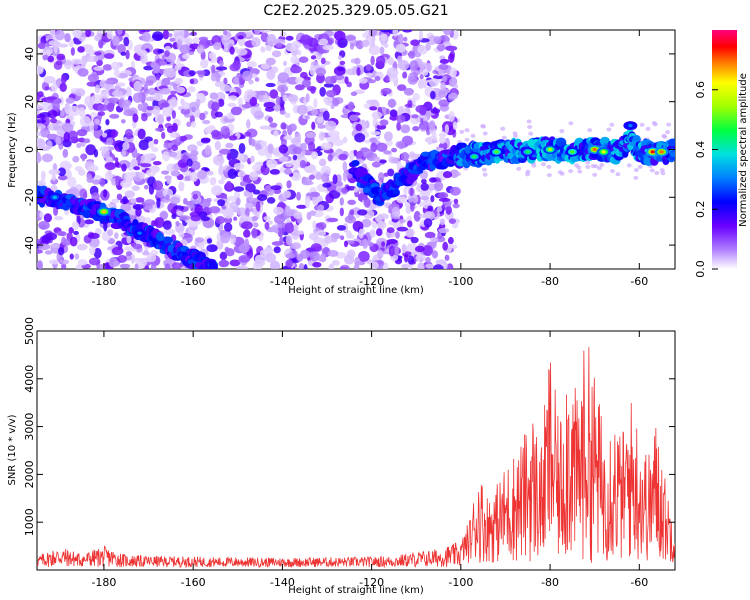  Describe the element at coordinates (29, 474) in the screenshot. I see `y-tick-label: 2000` at that location.